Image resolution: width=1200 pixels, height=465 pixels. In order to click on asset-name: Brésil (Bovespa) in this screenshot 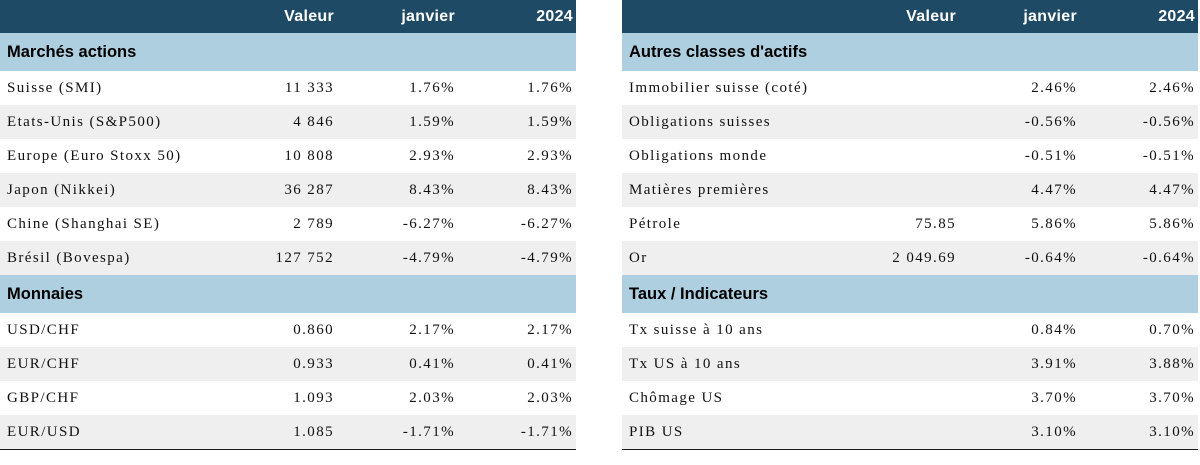, I will do `click(69, 257)`.